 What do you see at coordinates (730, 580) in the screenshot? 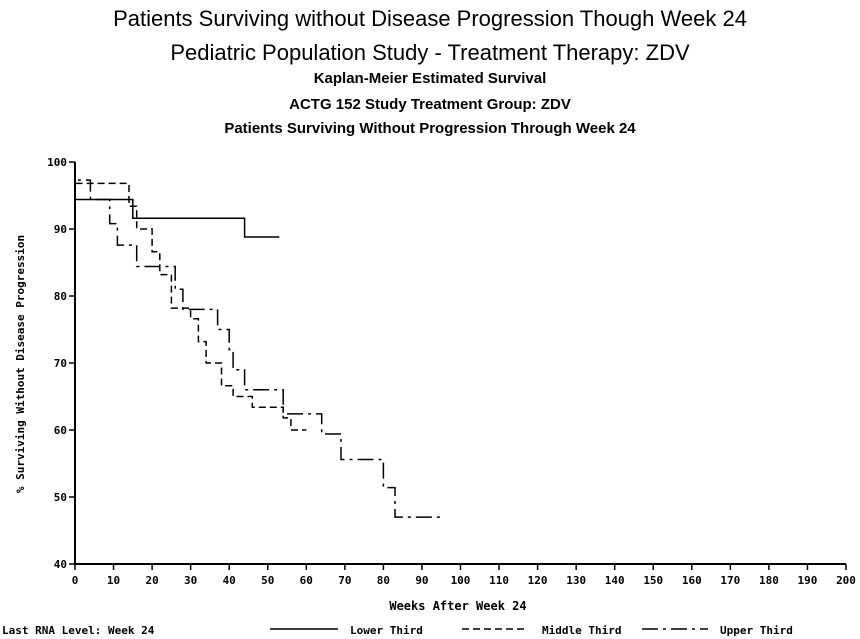
I see `x-tick-label: 170` at bounding box center [730, 580].